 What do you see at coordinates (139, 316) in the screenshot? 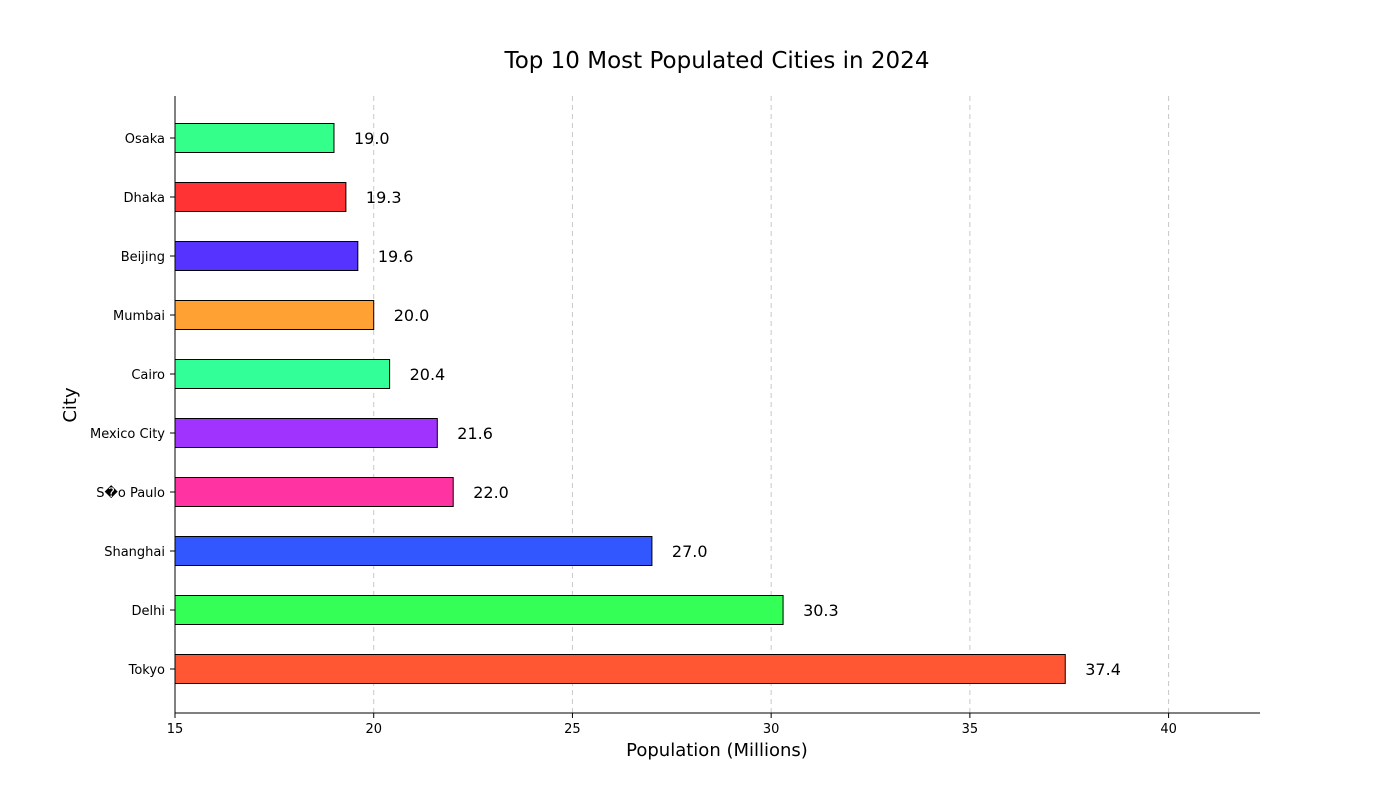
I see `category-label: Mumbai` at bounding box center [139, 316].